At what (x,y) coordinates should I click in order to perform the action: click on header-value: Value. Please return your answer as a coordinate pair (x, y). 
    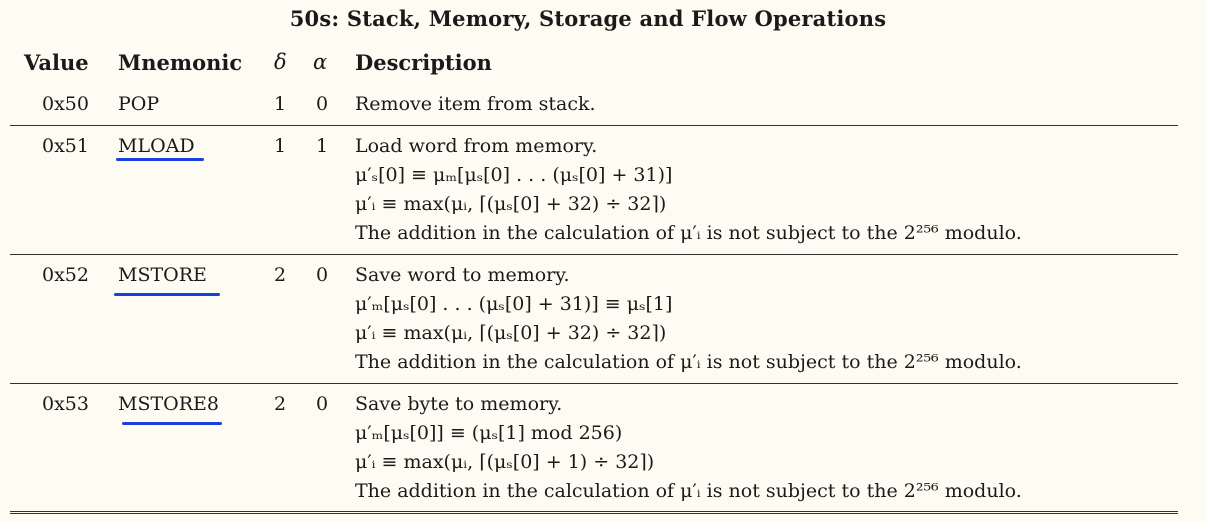
    Looking at the image, I should click on (56, 62).